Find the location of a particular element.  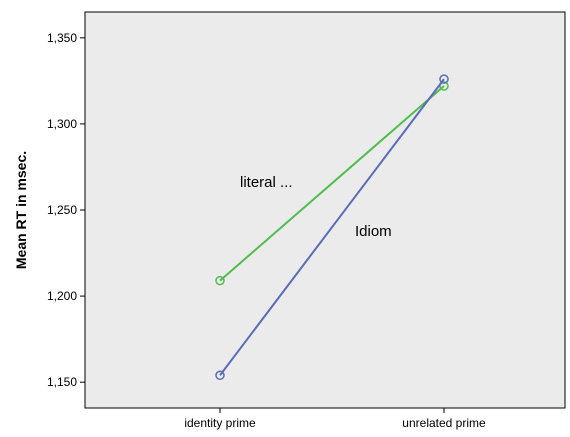

x-tick-label: identity prime is located at coordinates (220, 423).